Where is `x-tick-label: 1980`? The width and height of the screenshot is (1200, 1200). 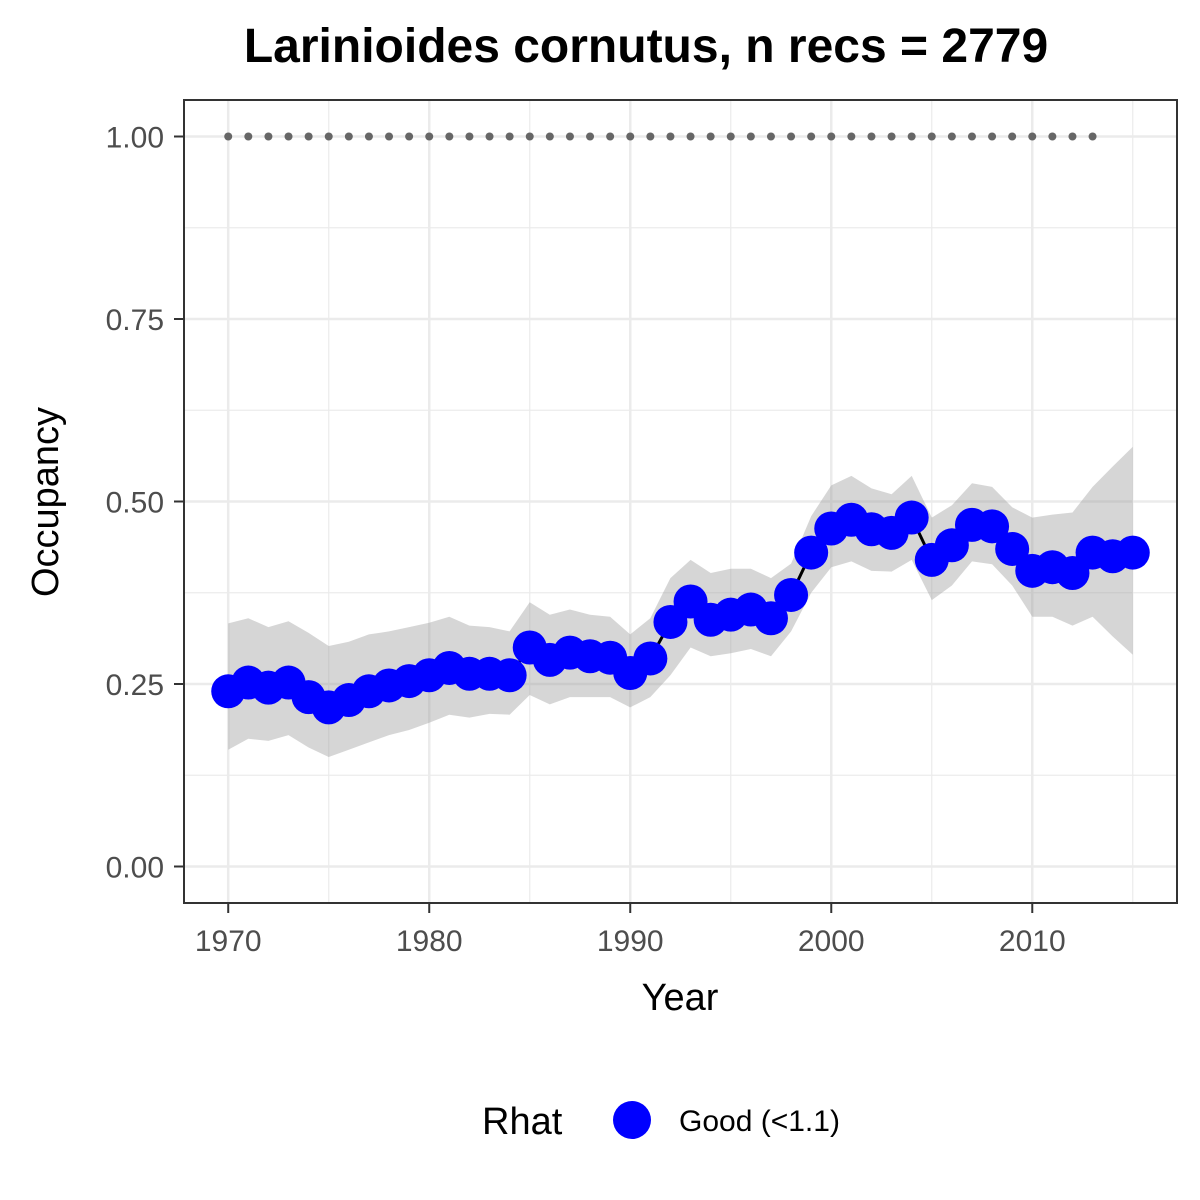 x-tick-label: 1980 is located at coordinates (429, 941).